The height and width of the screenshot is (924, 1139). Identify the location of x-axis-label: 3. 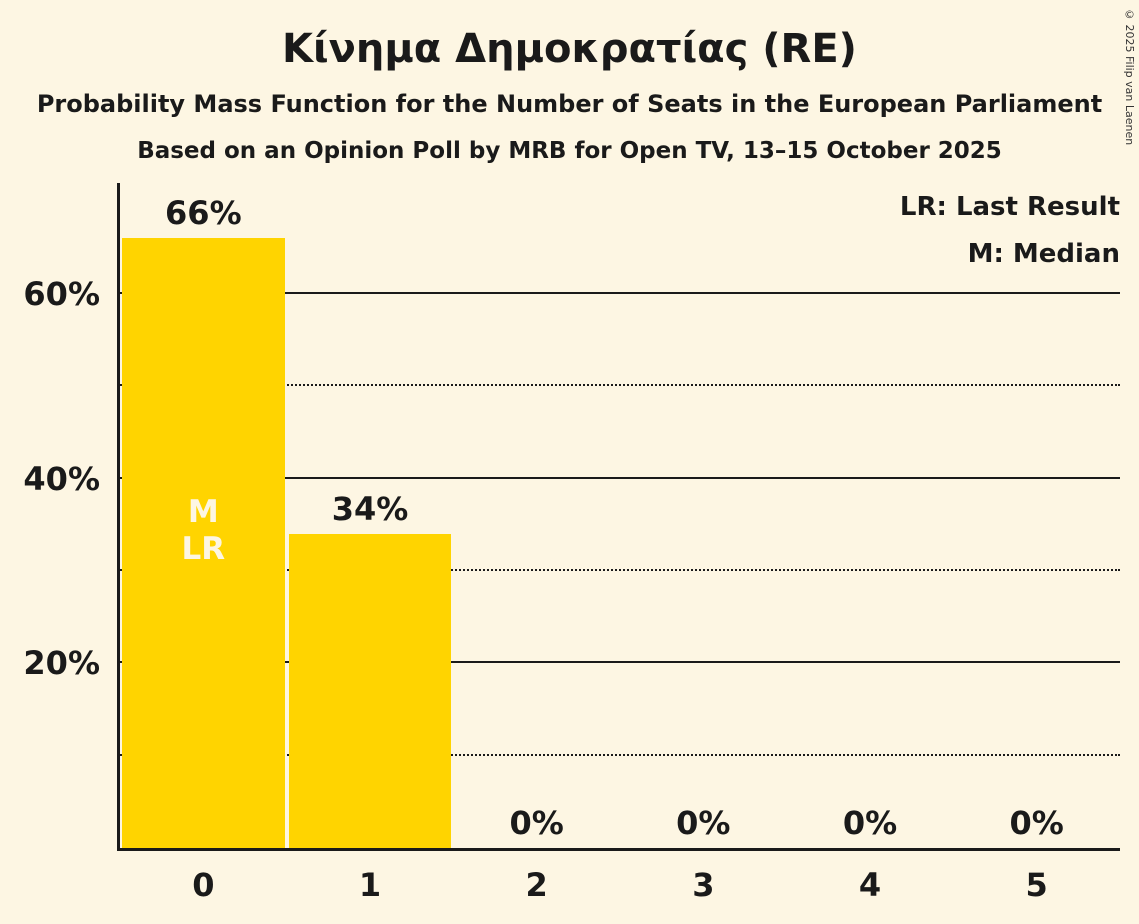
(703, 885).